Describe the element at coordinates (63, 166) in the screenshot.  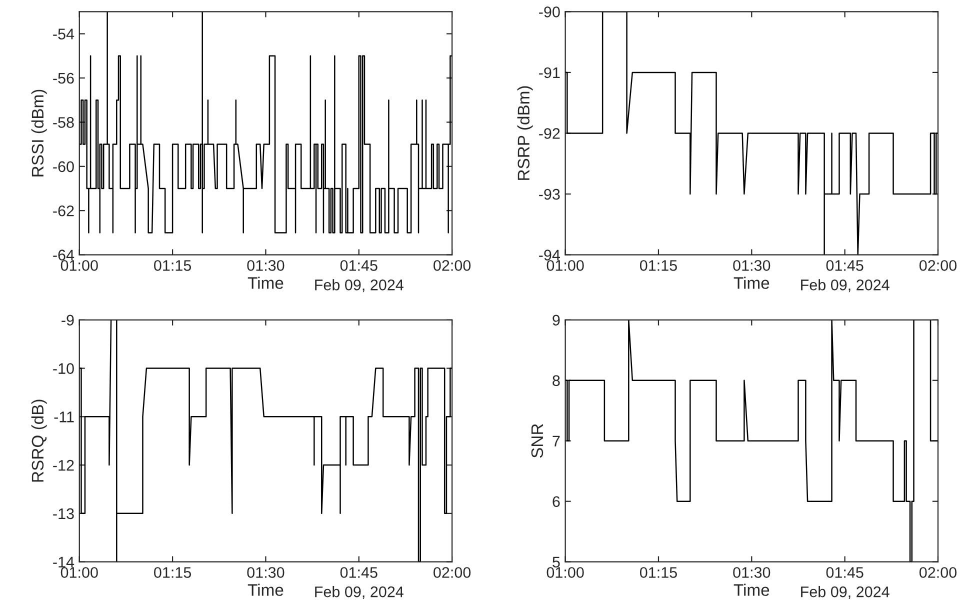
I see `y-tick-label: -60` at that location.